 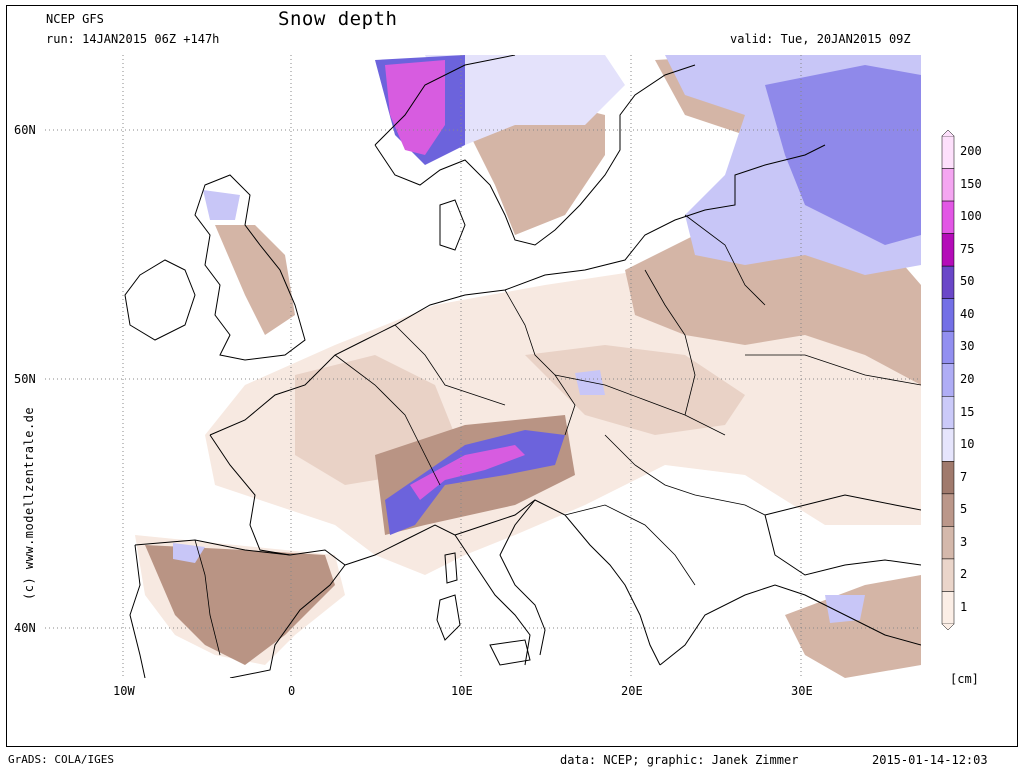 What do you see at coordinates (510, 652) in the screenshot?
I see `coast-sicily` at bounding box center [510, 652].